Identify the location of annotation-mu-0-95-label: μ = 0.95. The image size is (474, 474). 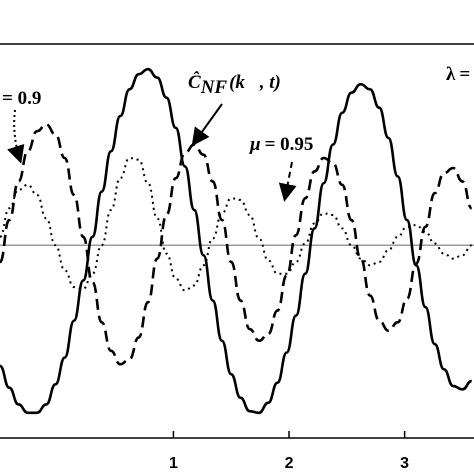
(281, 144).